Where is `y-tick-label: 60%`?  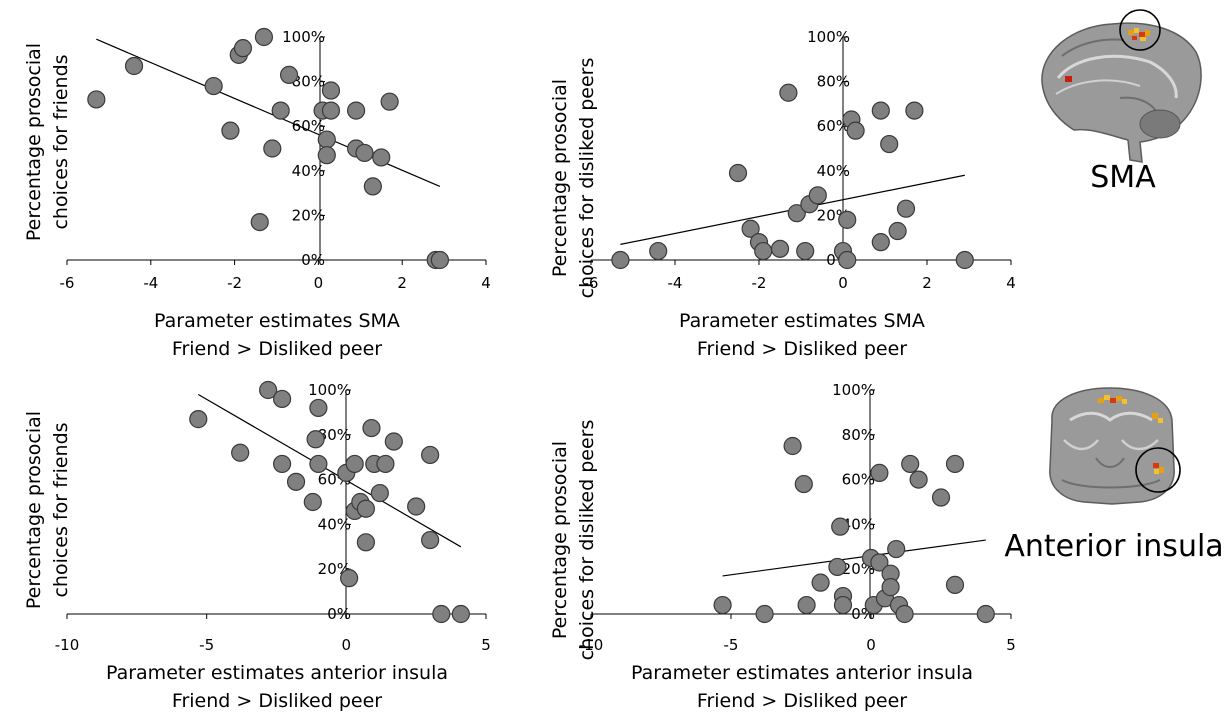 y-tick-label: 60% is located at coordinates (308, 126).